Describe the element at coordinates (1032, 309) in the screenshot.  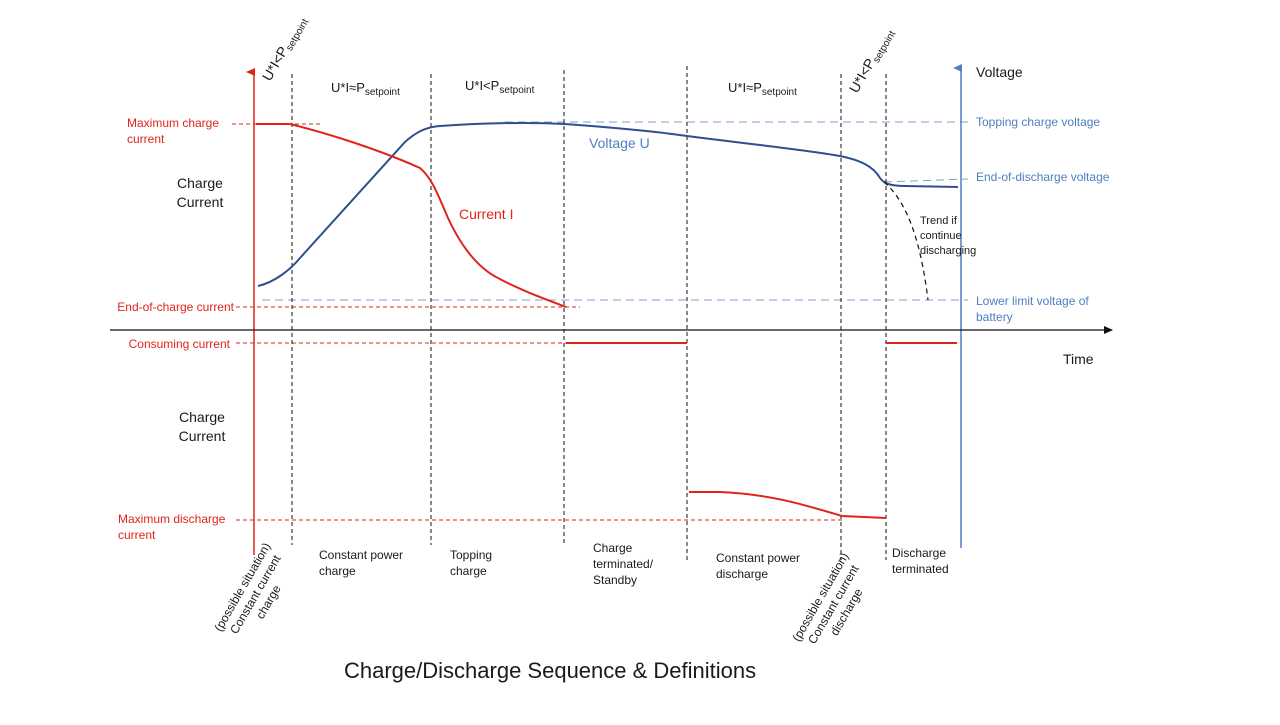
I see `lower-limit-label: Lower limit voltage of battery` at that location.